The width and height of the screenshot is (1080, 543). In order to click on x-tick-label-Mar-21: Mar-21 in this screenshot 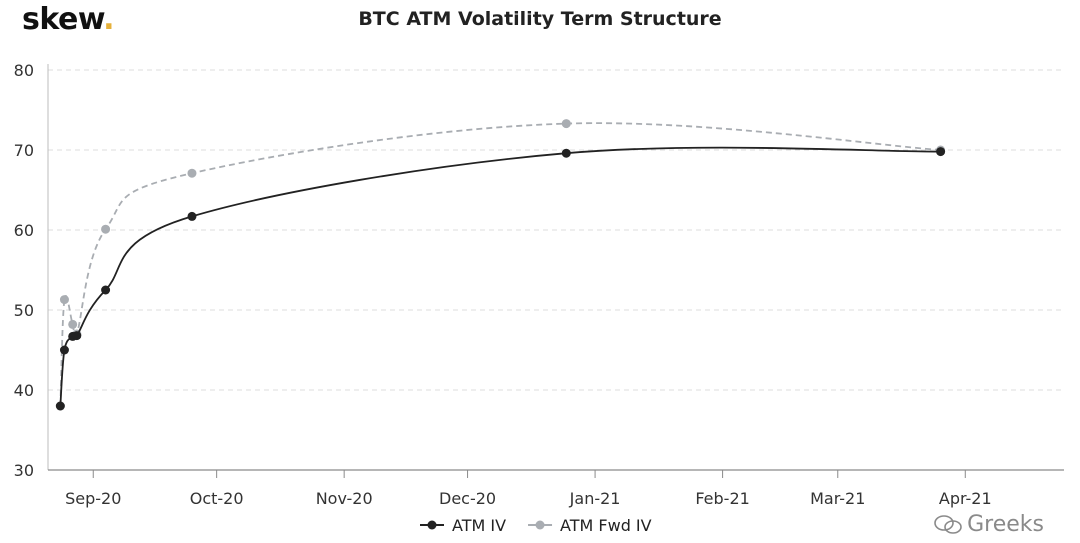, I will do `click(837, 498)`.